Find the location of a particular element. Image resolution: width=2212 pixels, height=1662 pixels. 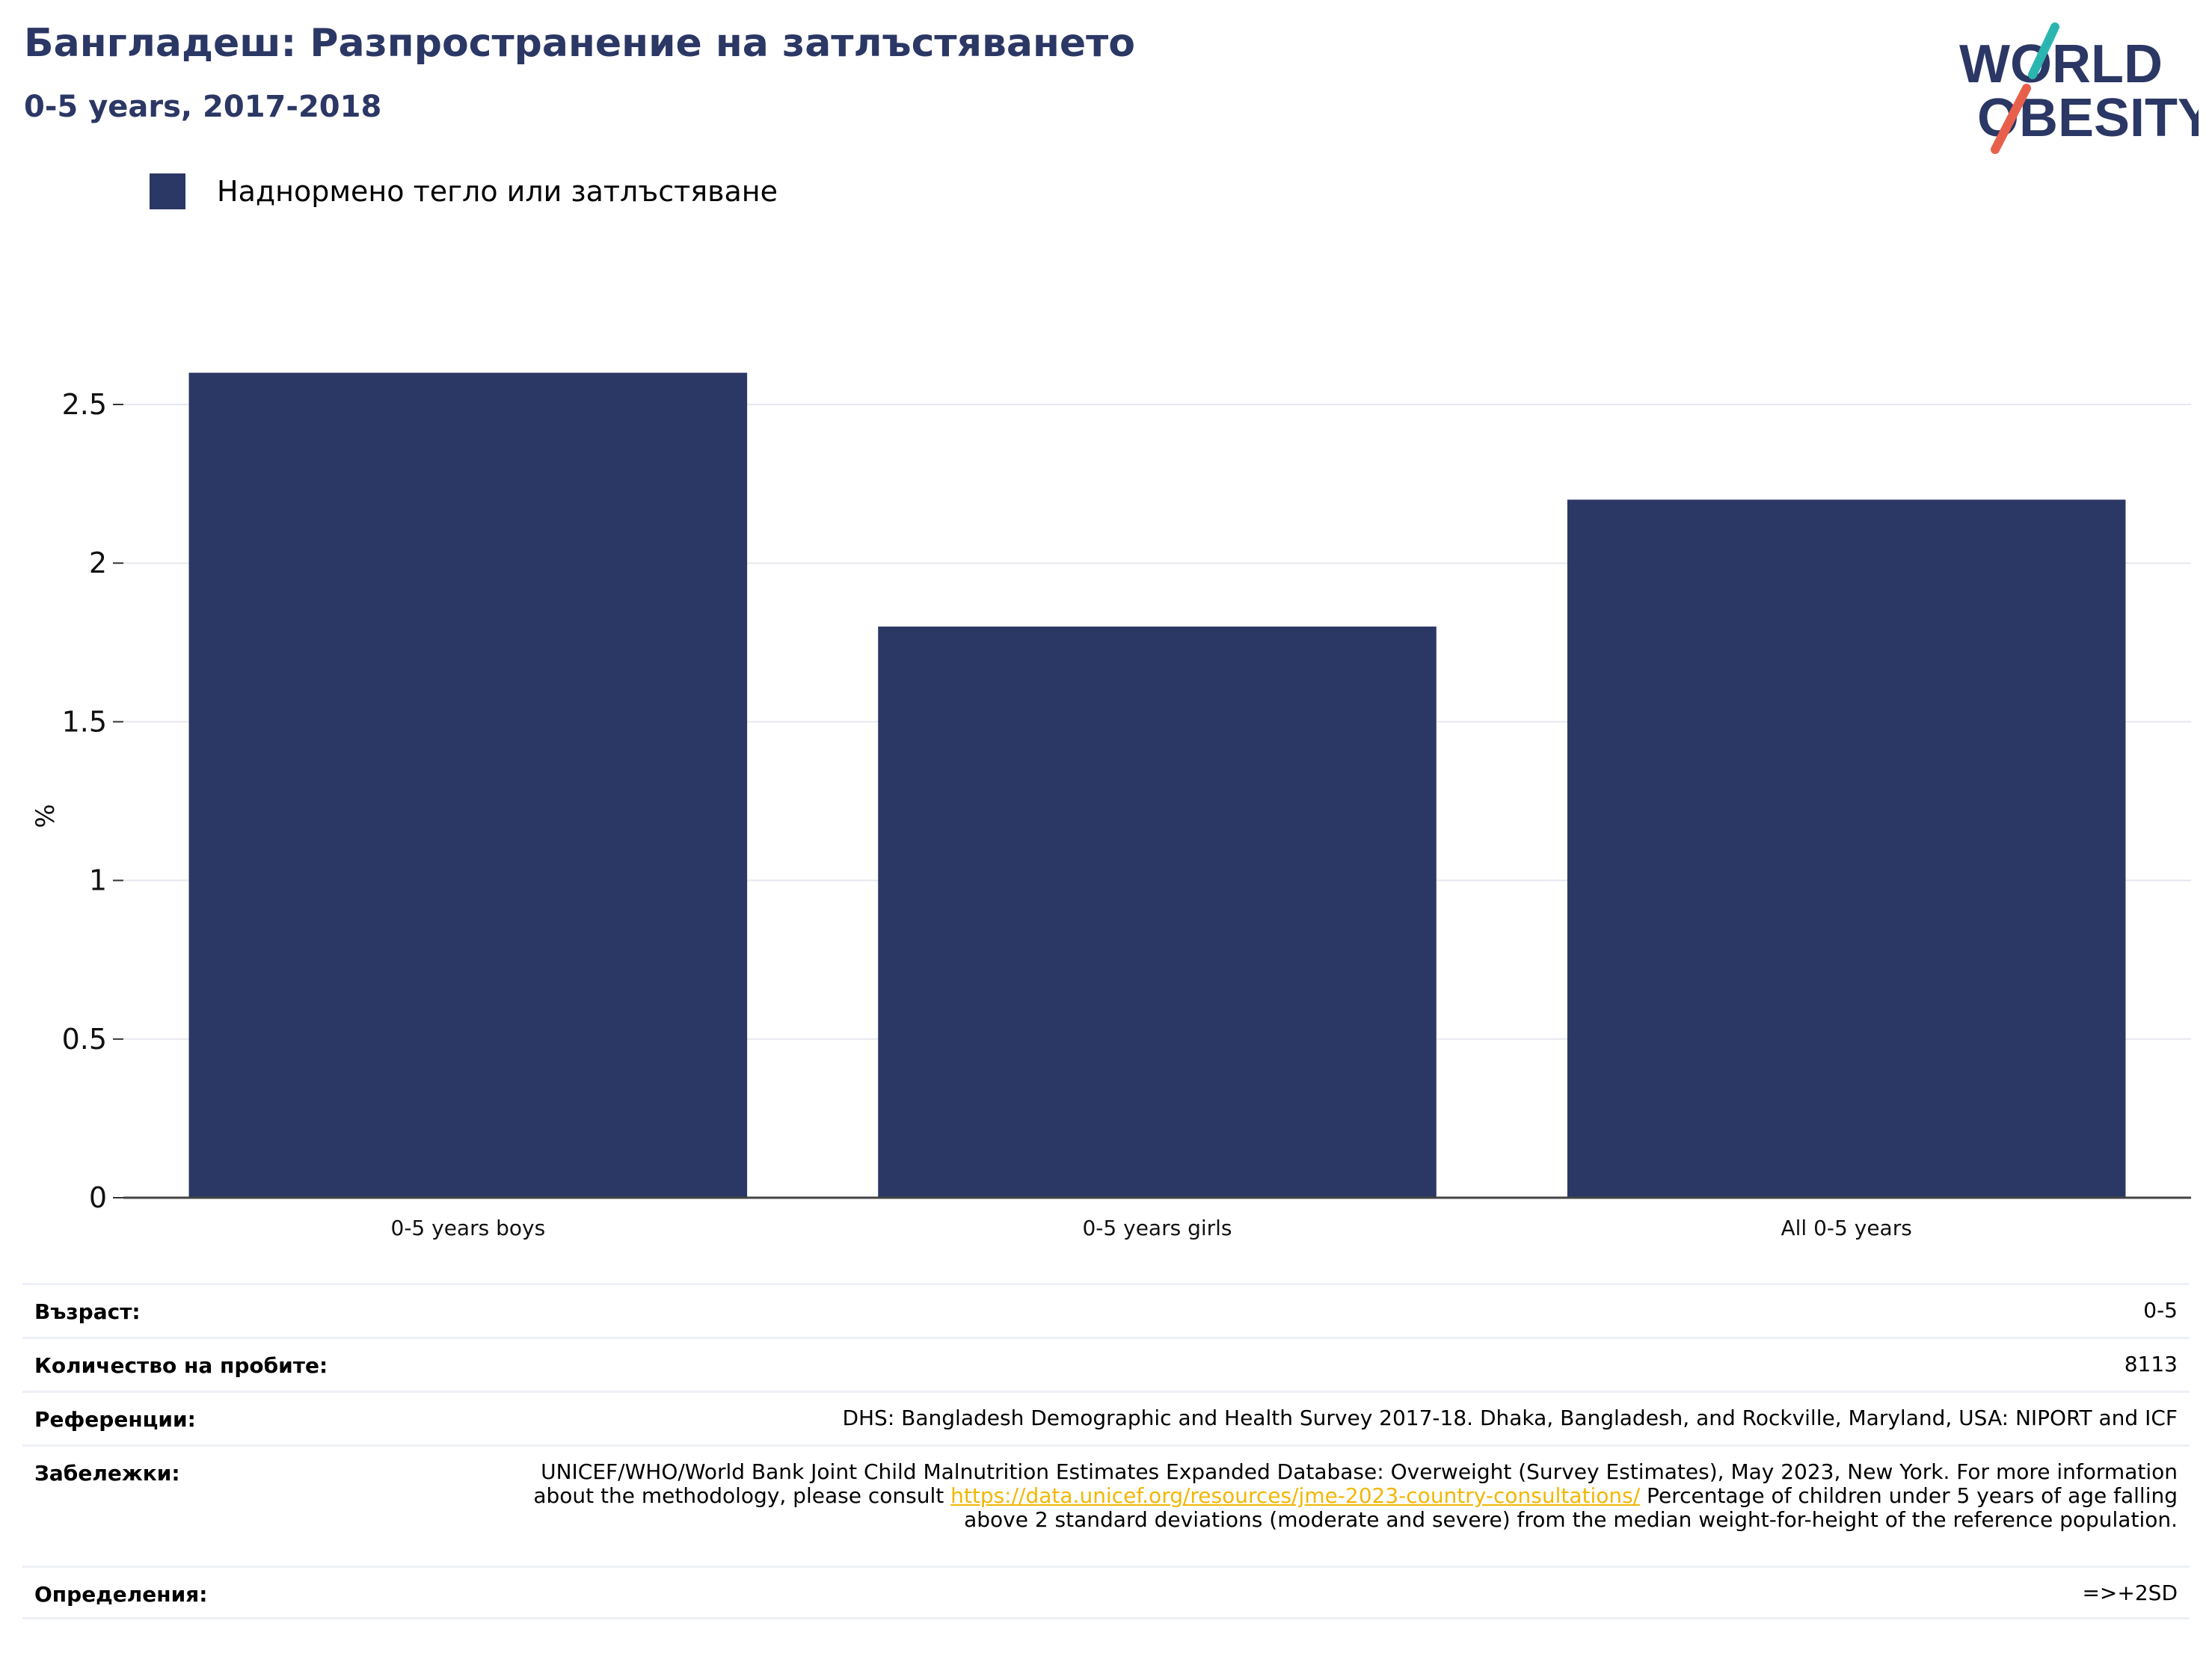

y-tick-label: 0 is located at coordinates (98, 1197).